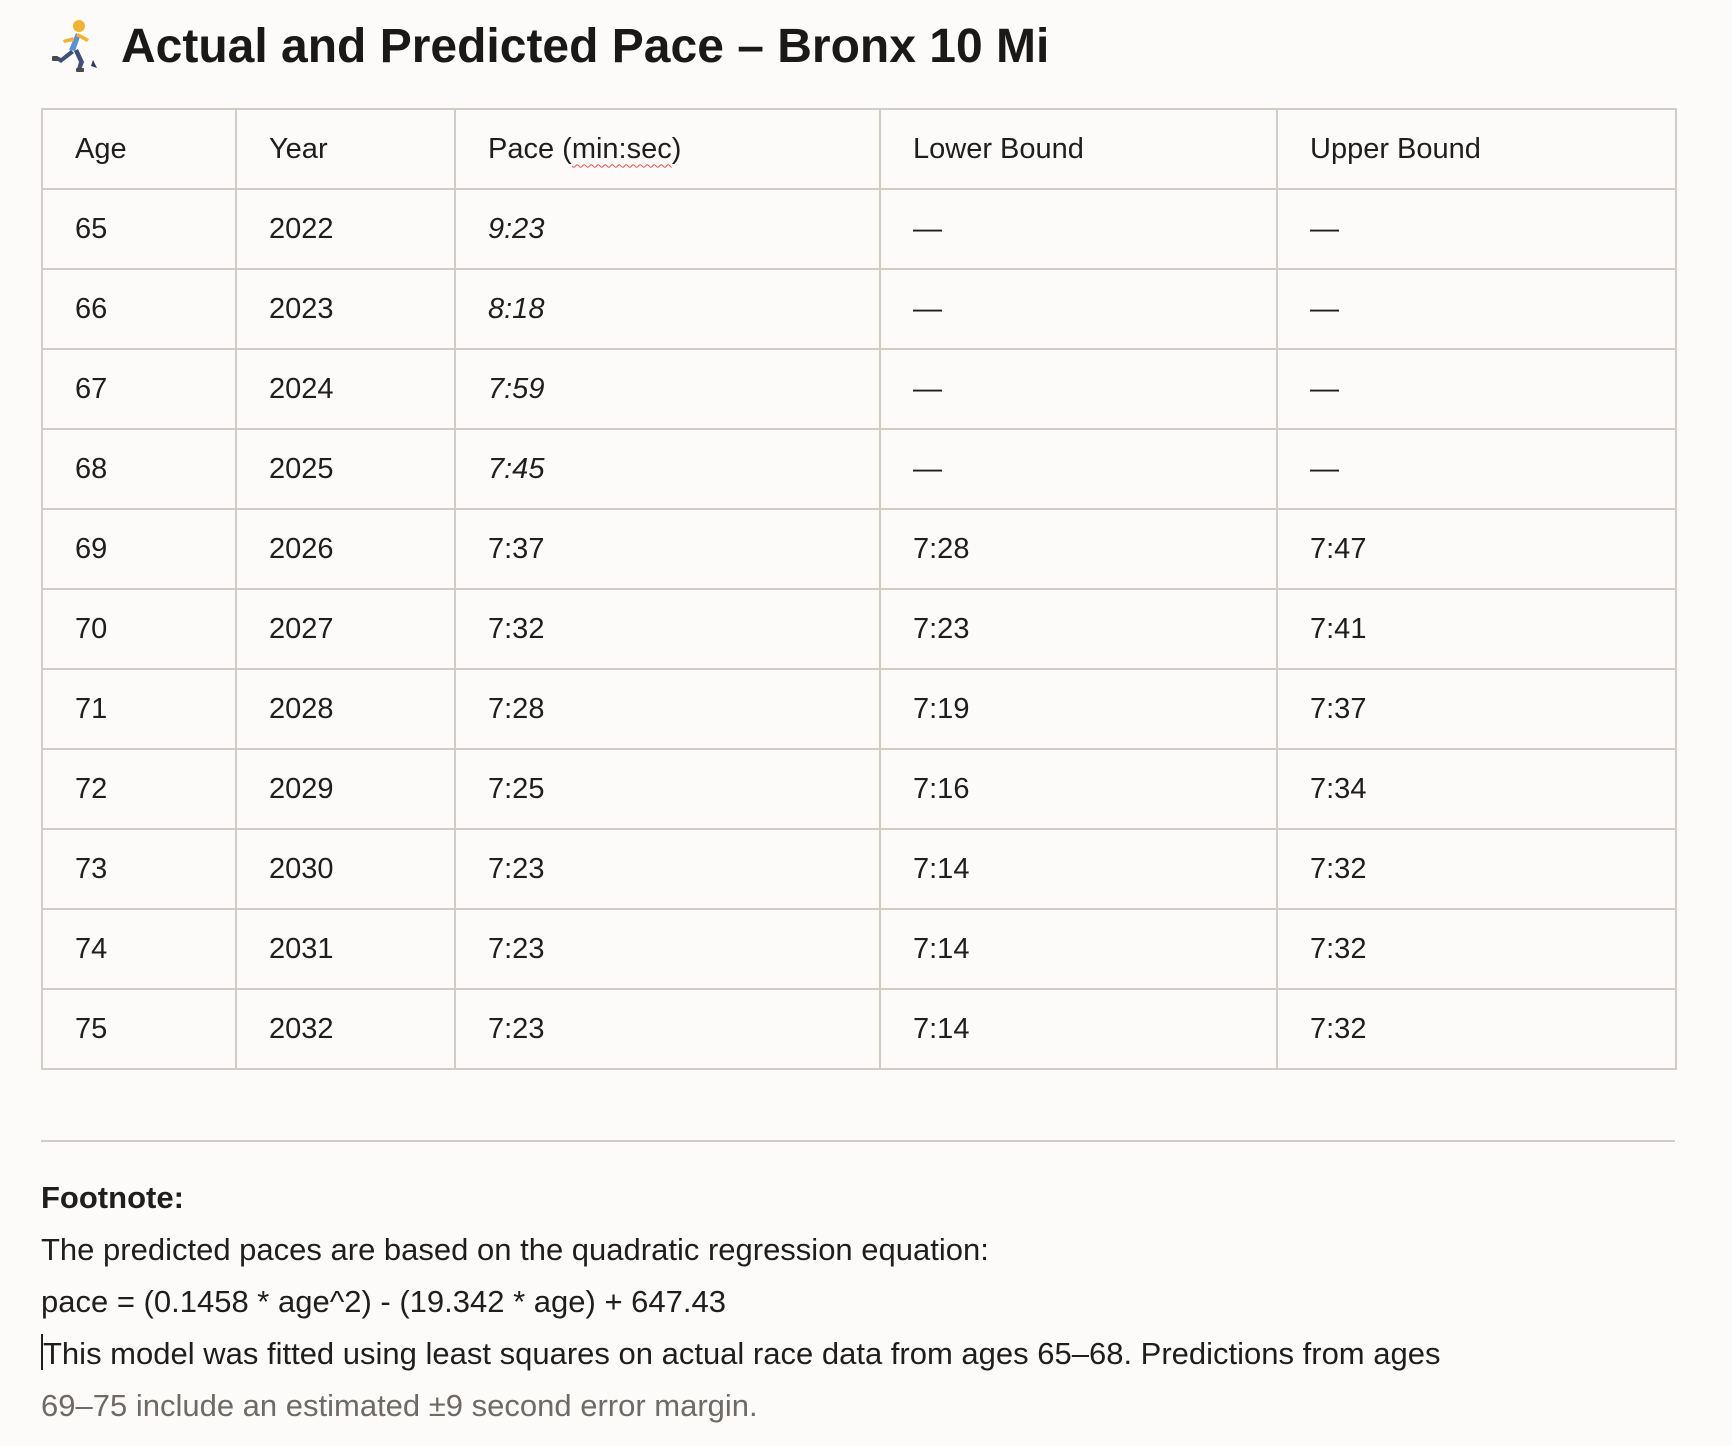 The height and width of the screenshot is (1446, 1732). What do you see at coordinates (345, 629) in the screenshot?
I see `cell-year: 2027` at bounding box center [345, 629].